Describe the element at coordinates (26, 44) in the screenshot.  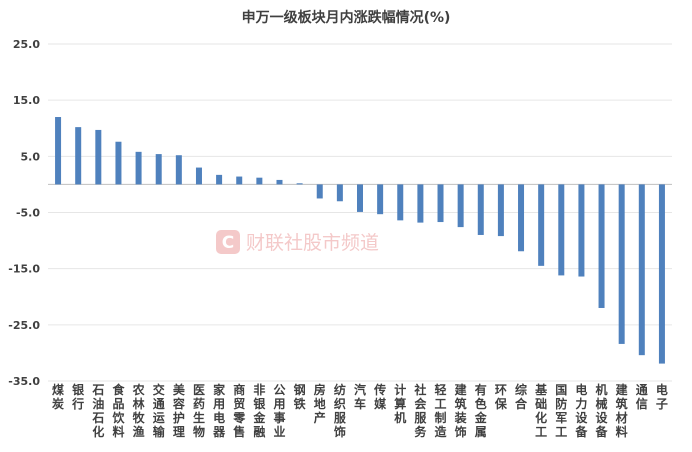
I see `y-tick-label: 25.0` at that location.